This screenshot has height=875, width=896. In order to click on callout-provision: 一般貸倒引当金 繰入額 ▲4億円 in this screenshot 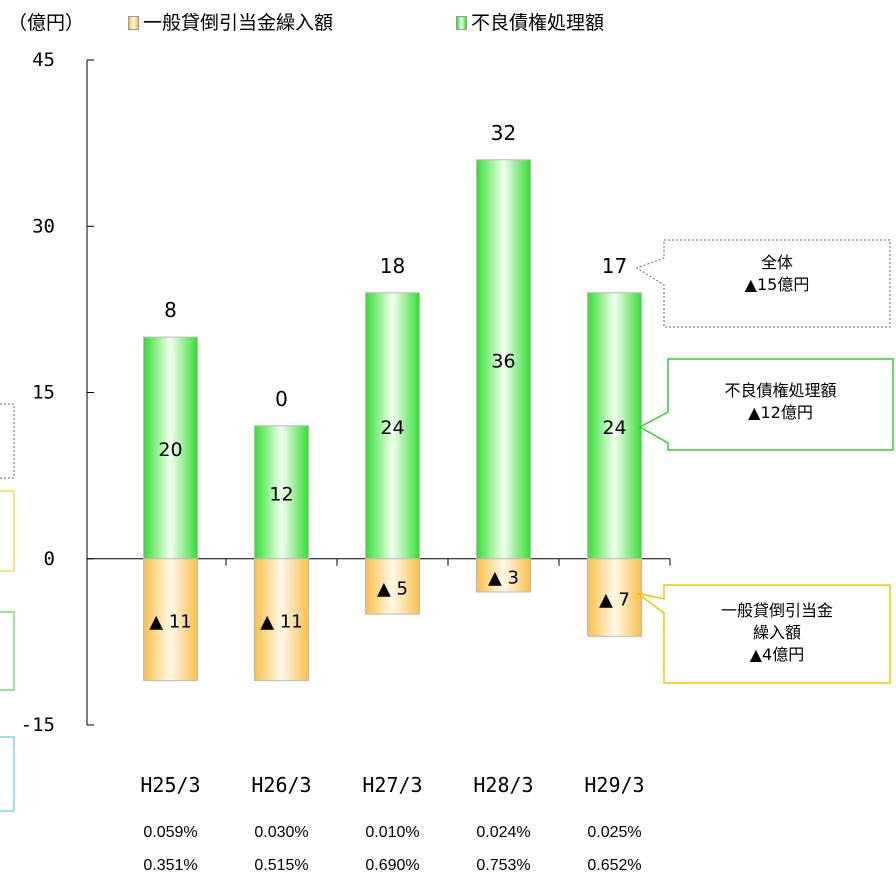, I will do `click(777, 633)`.